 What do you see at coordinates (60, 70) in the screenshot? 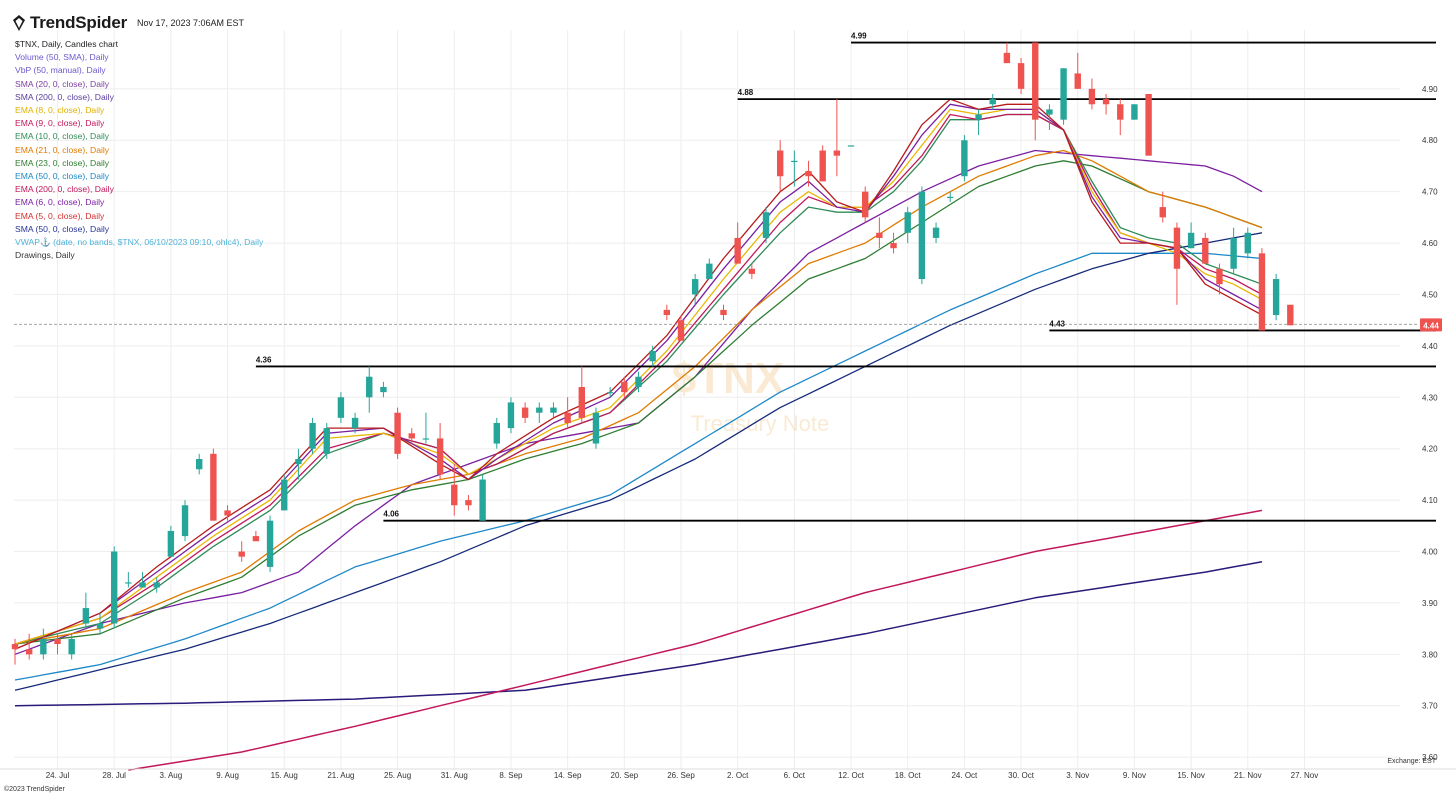
I see `legend-item: VbP (50, manual), Daily` at bounding box center [60, 70].